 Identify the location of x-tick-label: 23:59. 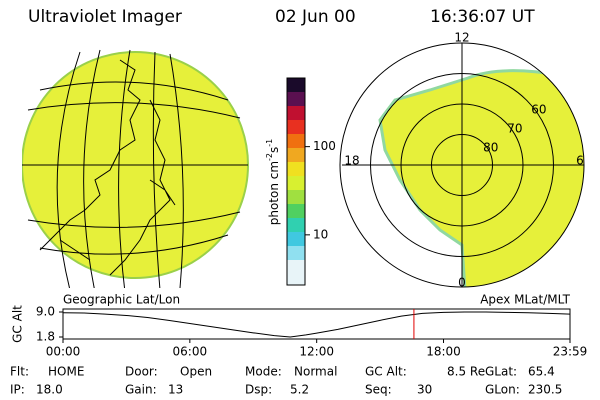
(570, 352).